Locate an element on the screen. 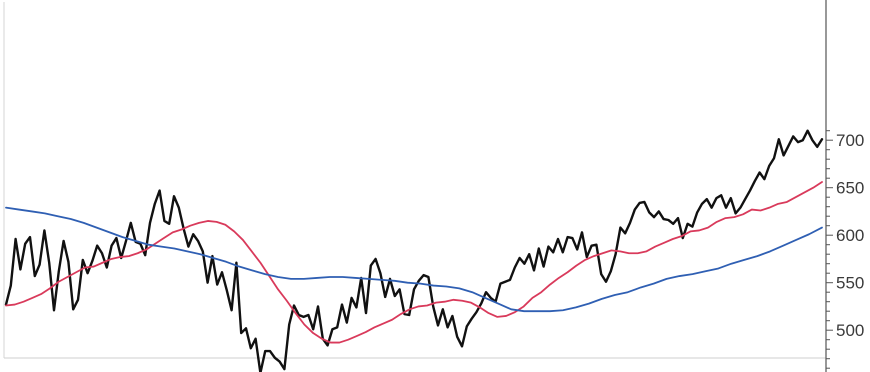 The image size is (870, 372). y-tick-label: 600 is located at coordinates (850, 235).